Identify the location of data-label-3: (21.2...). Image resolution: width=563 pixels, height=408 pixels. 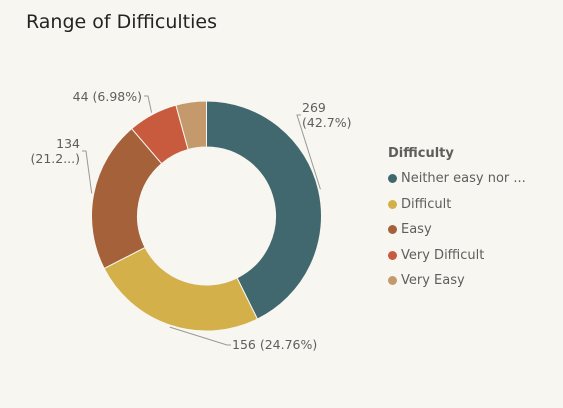
(55, 158).